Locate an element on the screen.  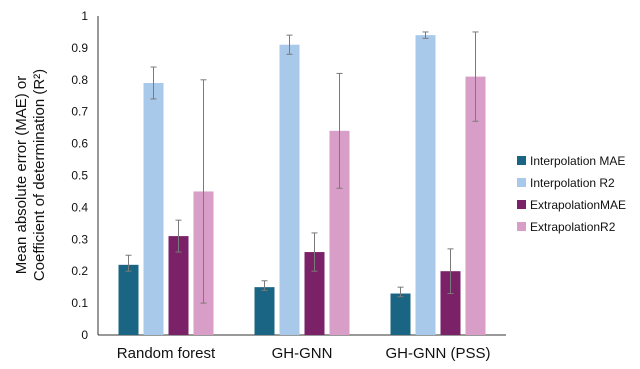
y-tick-label: 0 is located at coordinates (84, 335).